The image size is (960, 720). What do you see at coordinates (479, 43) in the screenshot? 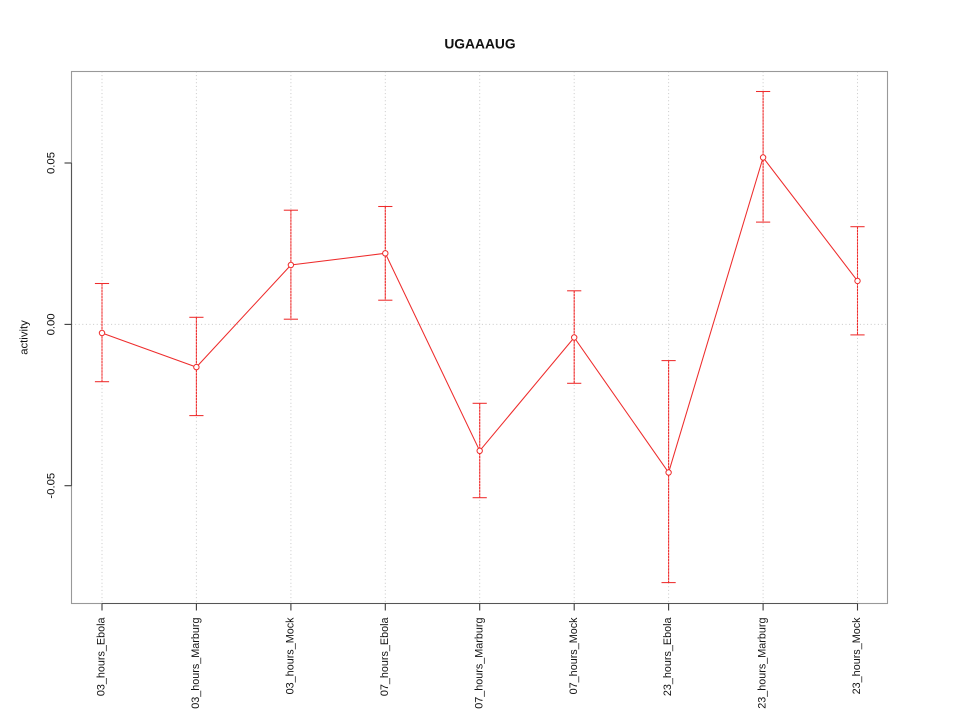
I see `svg-text: UGAAAUG` at bounding box center [479, 43].